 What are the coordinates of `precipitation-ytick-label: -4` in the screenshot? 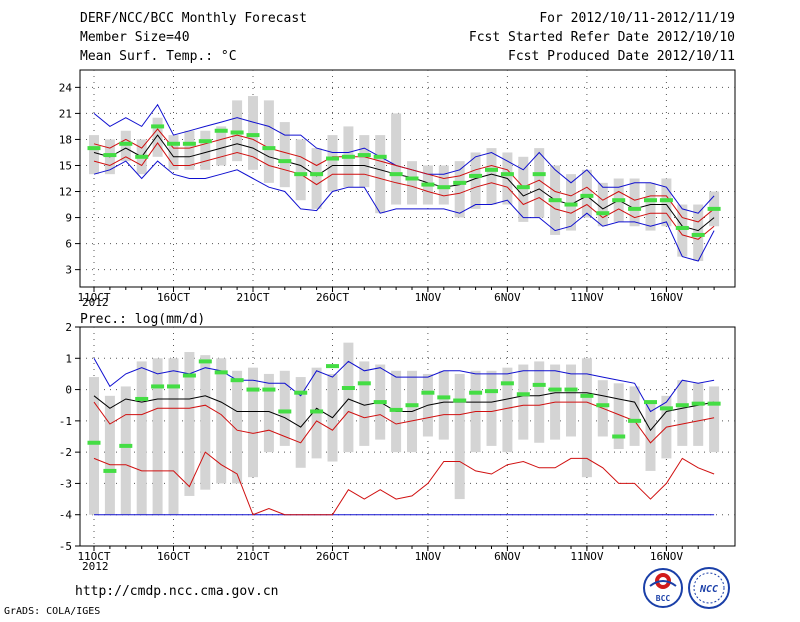 It's located at (66, 515).